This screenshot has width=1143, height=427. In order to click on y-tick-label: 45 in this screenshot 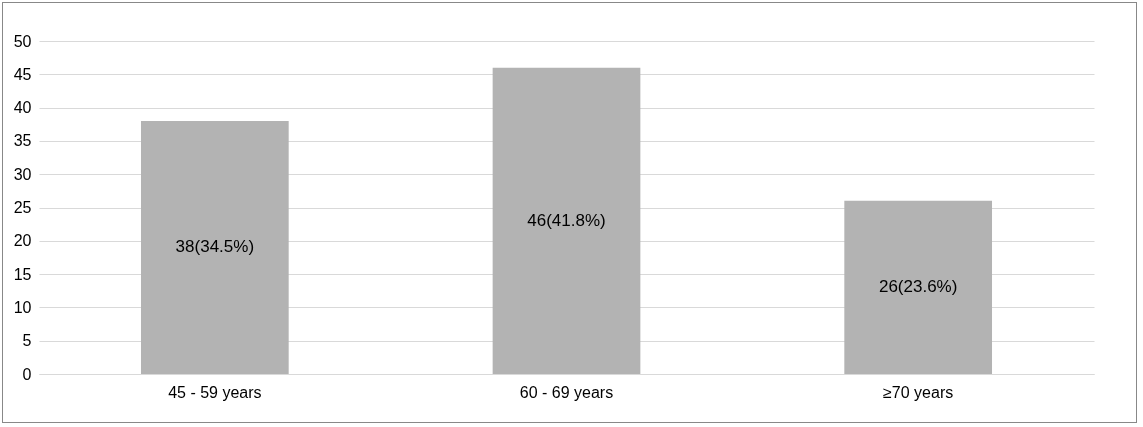, I will do `click(22, 74)`.